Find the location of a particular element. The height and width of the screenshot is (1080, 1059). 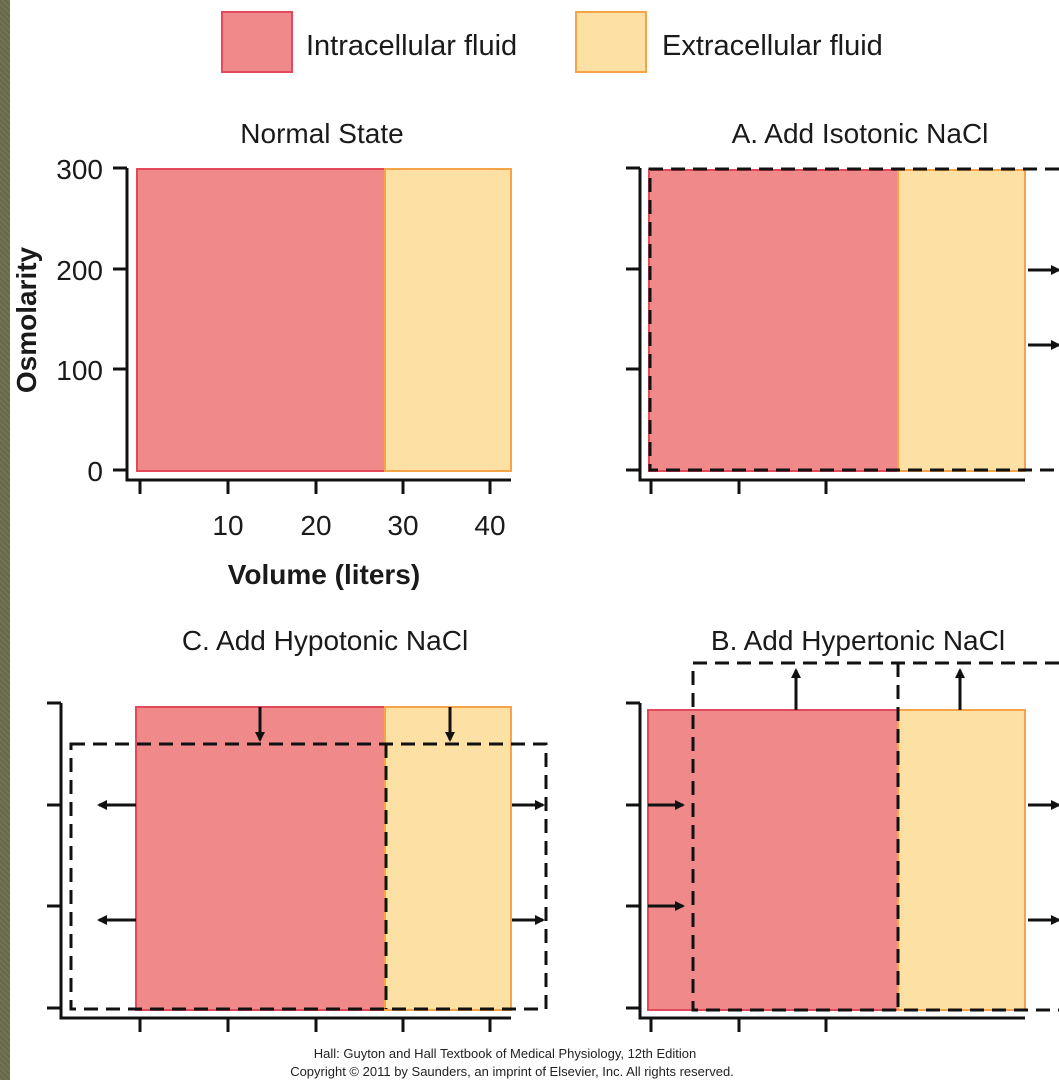

panel-title-isotonic: A. Add Isotonic NaCl is located at coordinates (860, 133).